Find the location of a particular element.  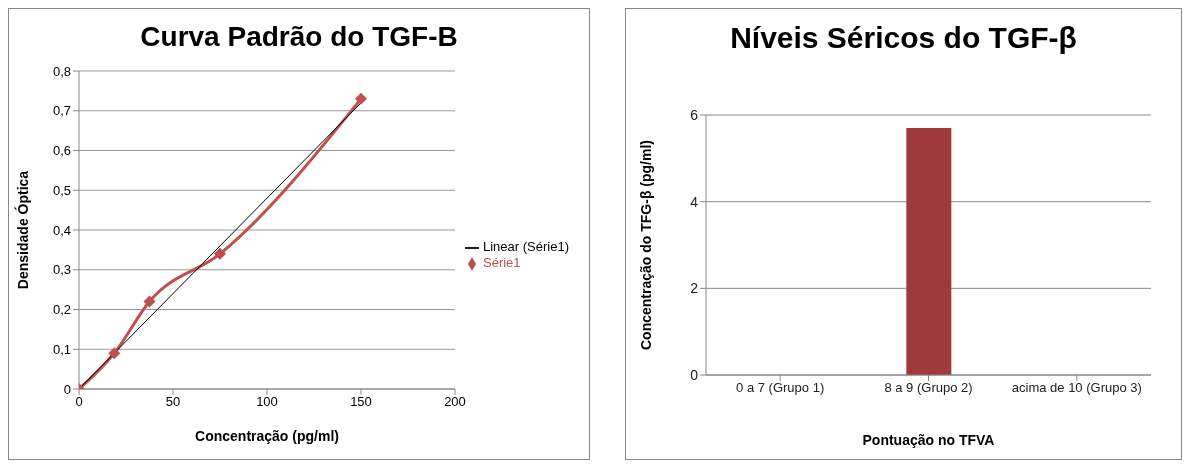

chart-title: Níveis Séricos do TGF-β is located at coordinates (903, 38).